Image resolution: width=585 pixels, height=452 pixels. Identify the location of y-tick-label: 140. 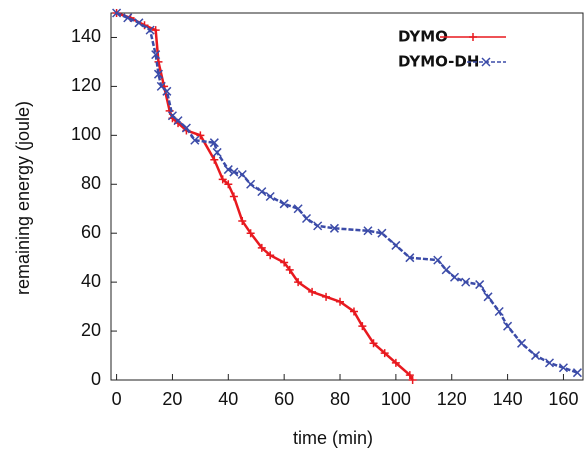
(86, 36).